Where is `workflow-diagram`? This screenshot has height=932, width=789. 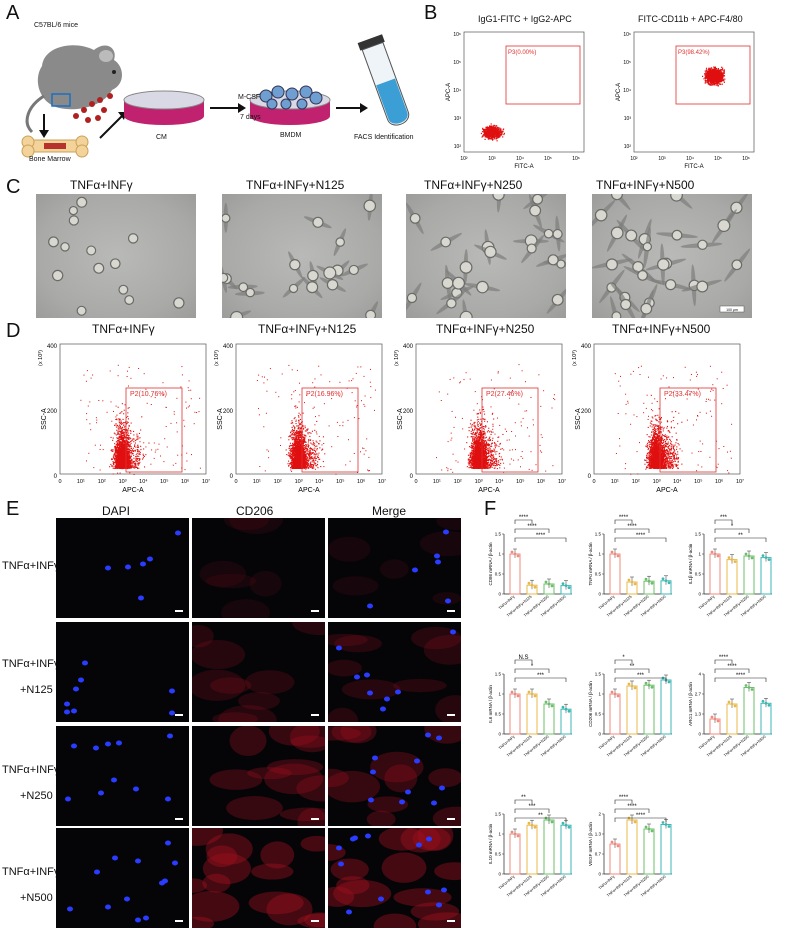 workflow-diagram is located at coordinates (215, 96).